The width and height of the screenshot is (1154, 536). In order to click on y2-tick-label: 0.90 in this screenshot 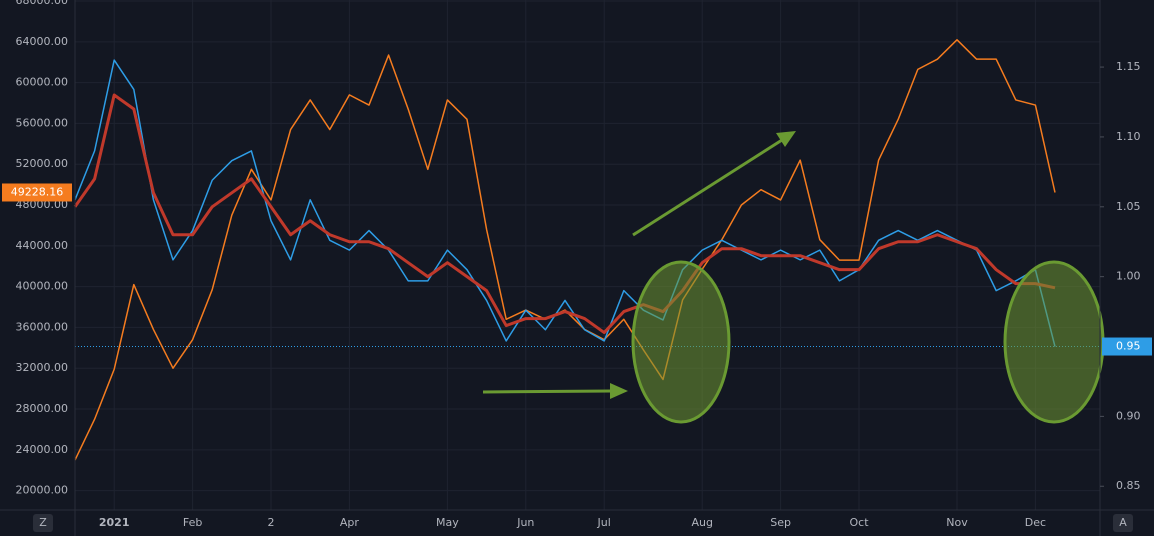, I will do `click(1128, 415)`.